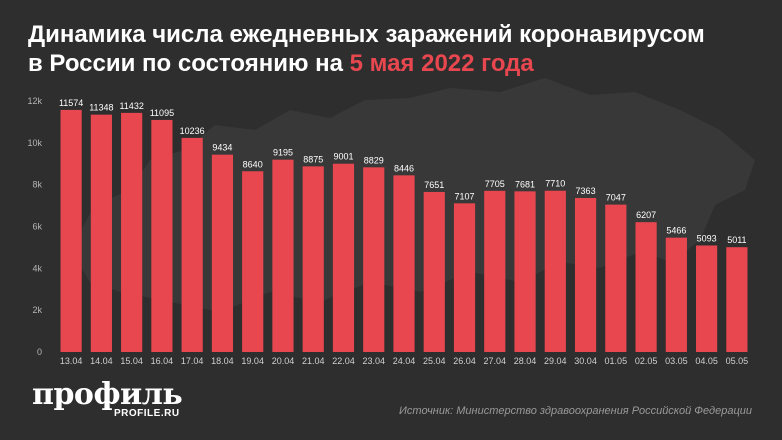  Describe the element at coordinates (646, 361) in the screenshot. I see `x-tick-label: 02.05` at that location.